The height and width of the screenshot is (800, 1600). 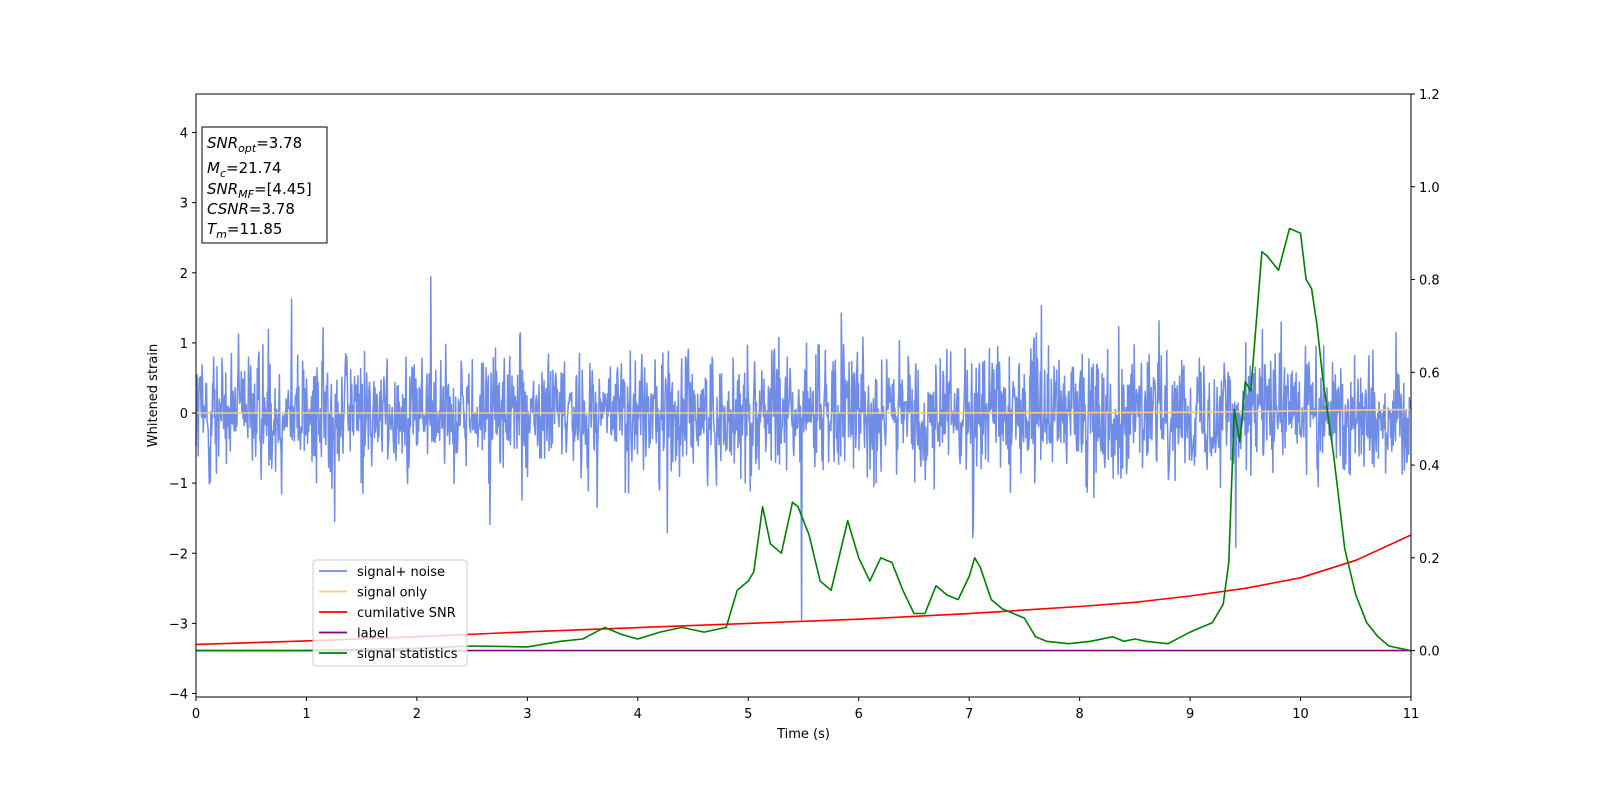 I want to click on legend-frame, so click(x=390, y=613).